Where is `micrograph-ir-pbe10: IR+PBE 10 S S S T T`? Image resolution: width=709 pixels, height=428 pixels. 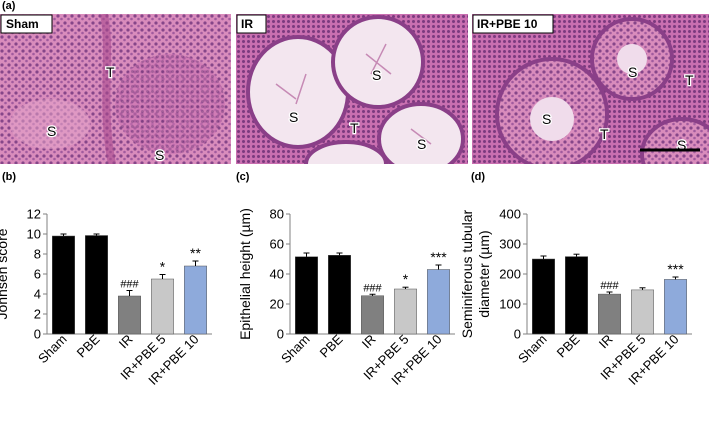
micrograph-ir-pbe10: IR+PBE 10 S S S T T is located at coordinates (590, 89).